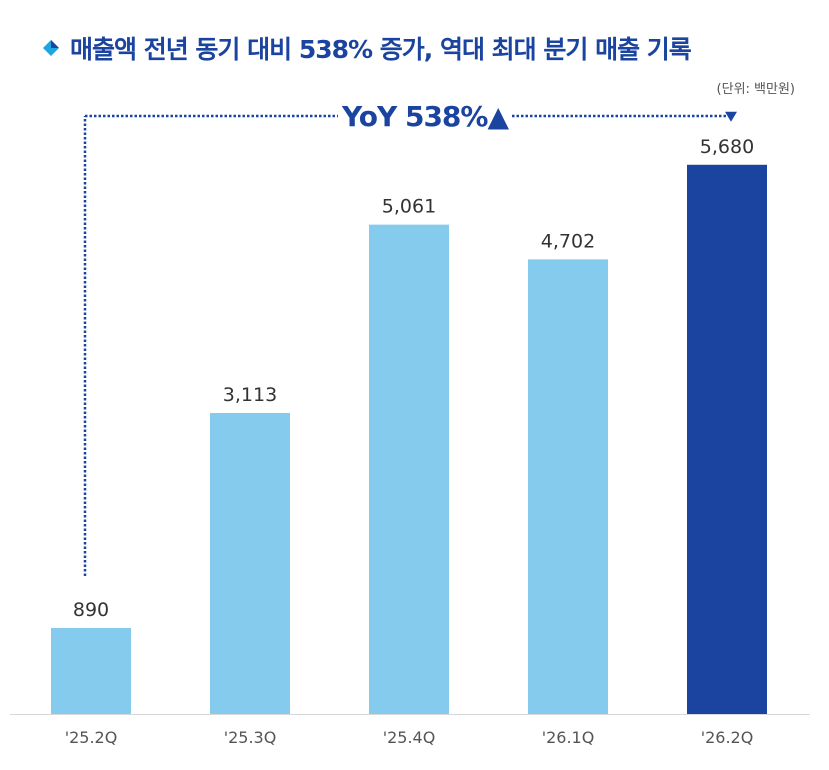 This screenshot has width=829, height=770. I want to click on x-tick-label-1: '25.2Q, so click(91, 737).